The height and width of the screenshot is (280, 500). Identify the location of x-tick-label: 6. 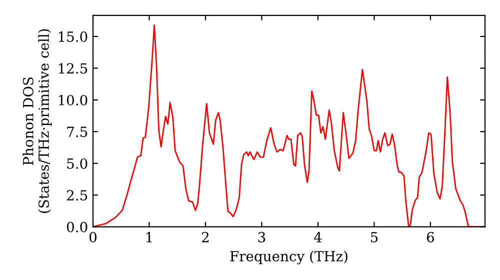
(430, 237).